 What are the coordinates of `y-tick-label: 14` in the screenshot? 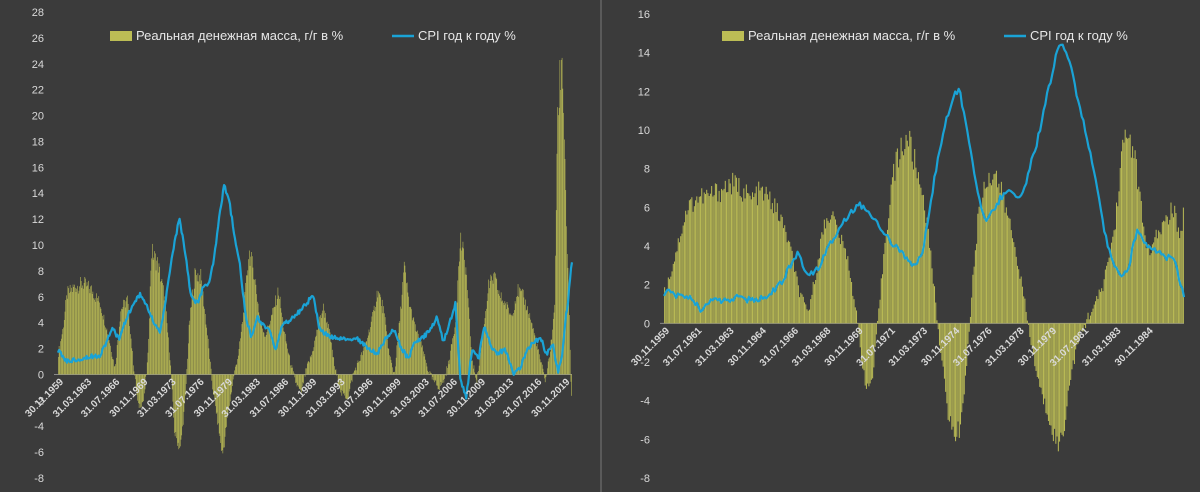 It's located at (38, 194).